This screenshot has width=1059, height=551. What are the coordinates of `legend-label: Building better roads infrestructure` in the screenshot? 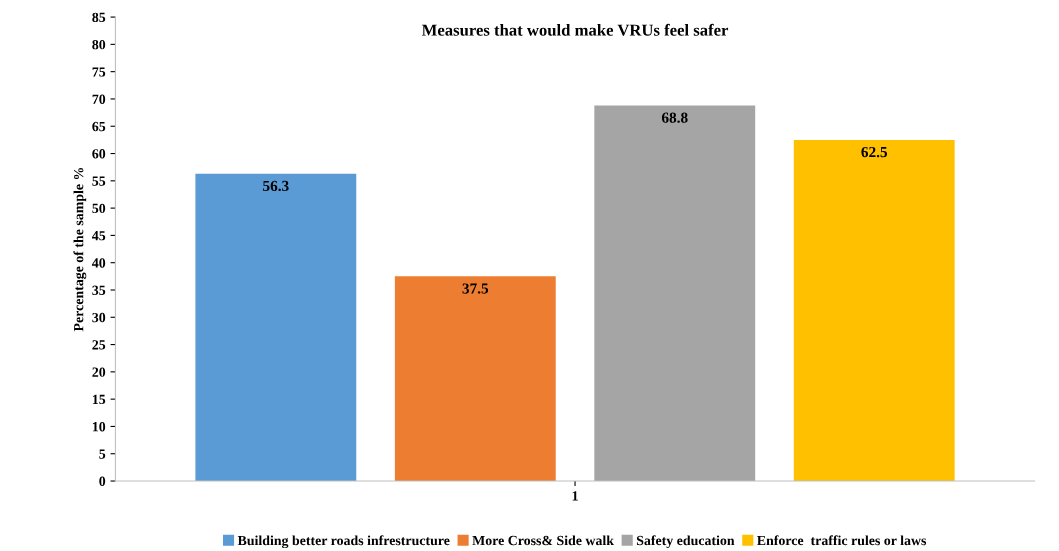 It's located at (343, 542).